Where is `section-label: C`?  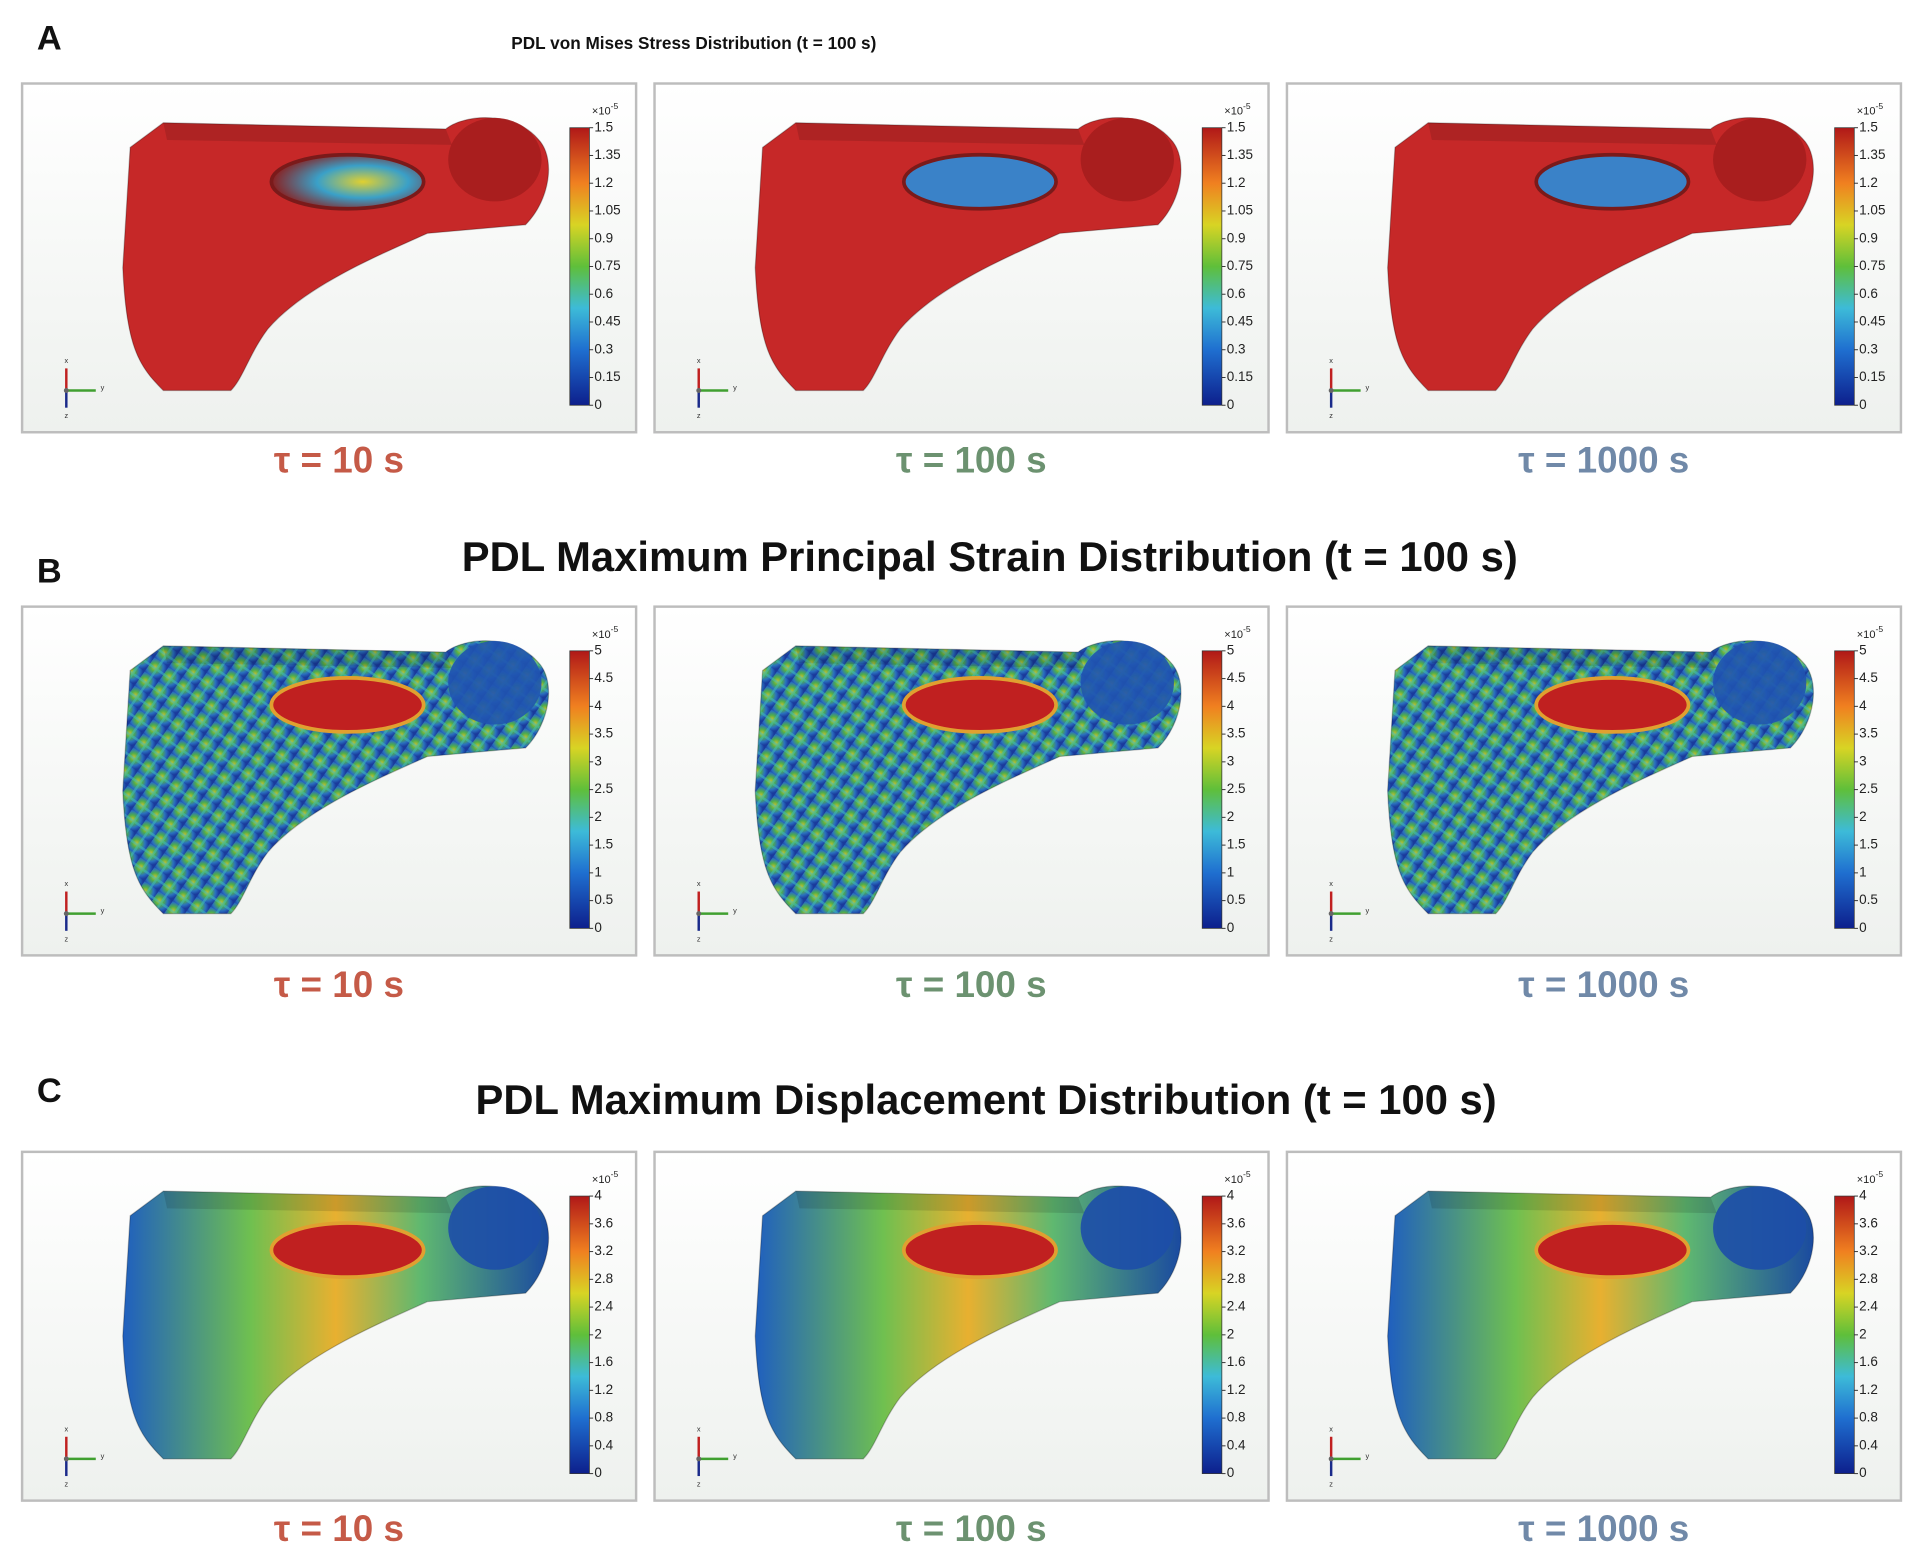
section-label: C is located at coordinates (49, 1091).